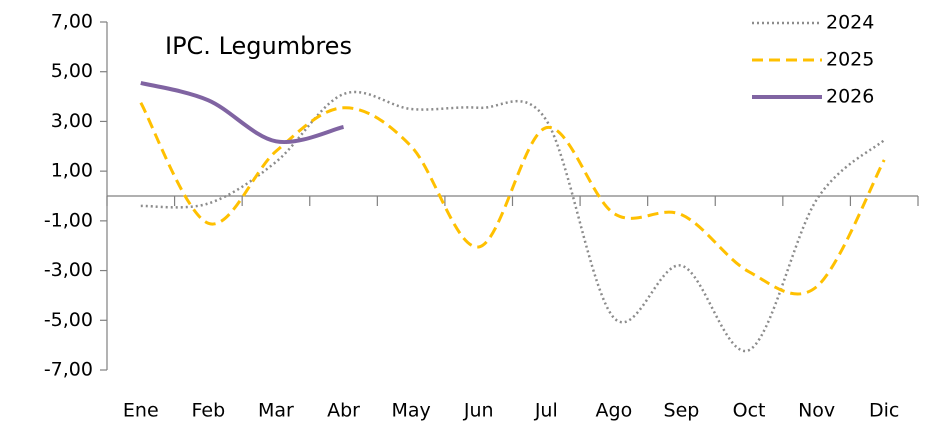 The width and height of the screenshot is (927, 424). I want to click on y-tick-label: 7,00, so click(72, 22).